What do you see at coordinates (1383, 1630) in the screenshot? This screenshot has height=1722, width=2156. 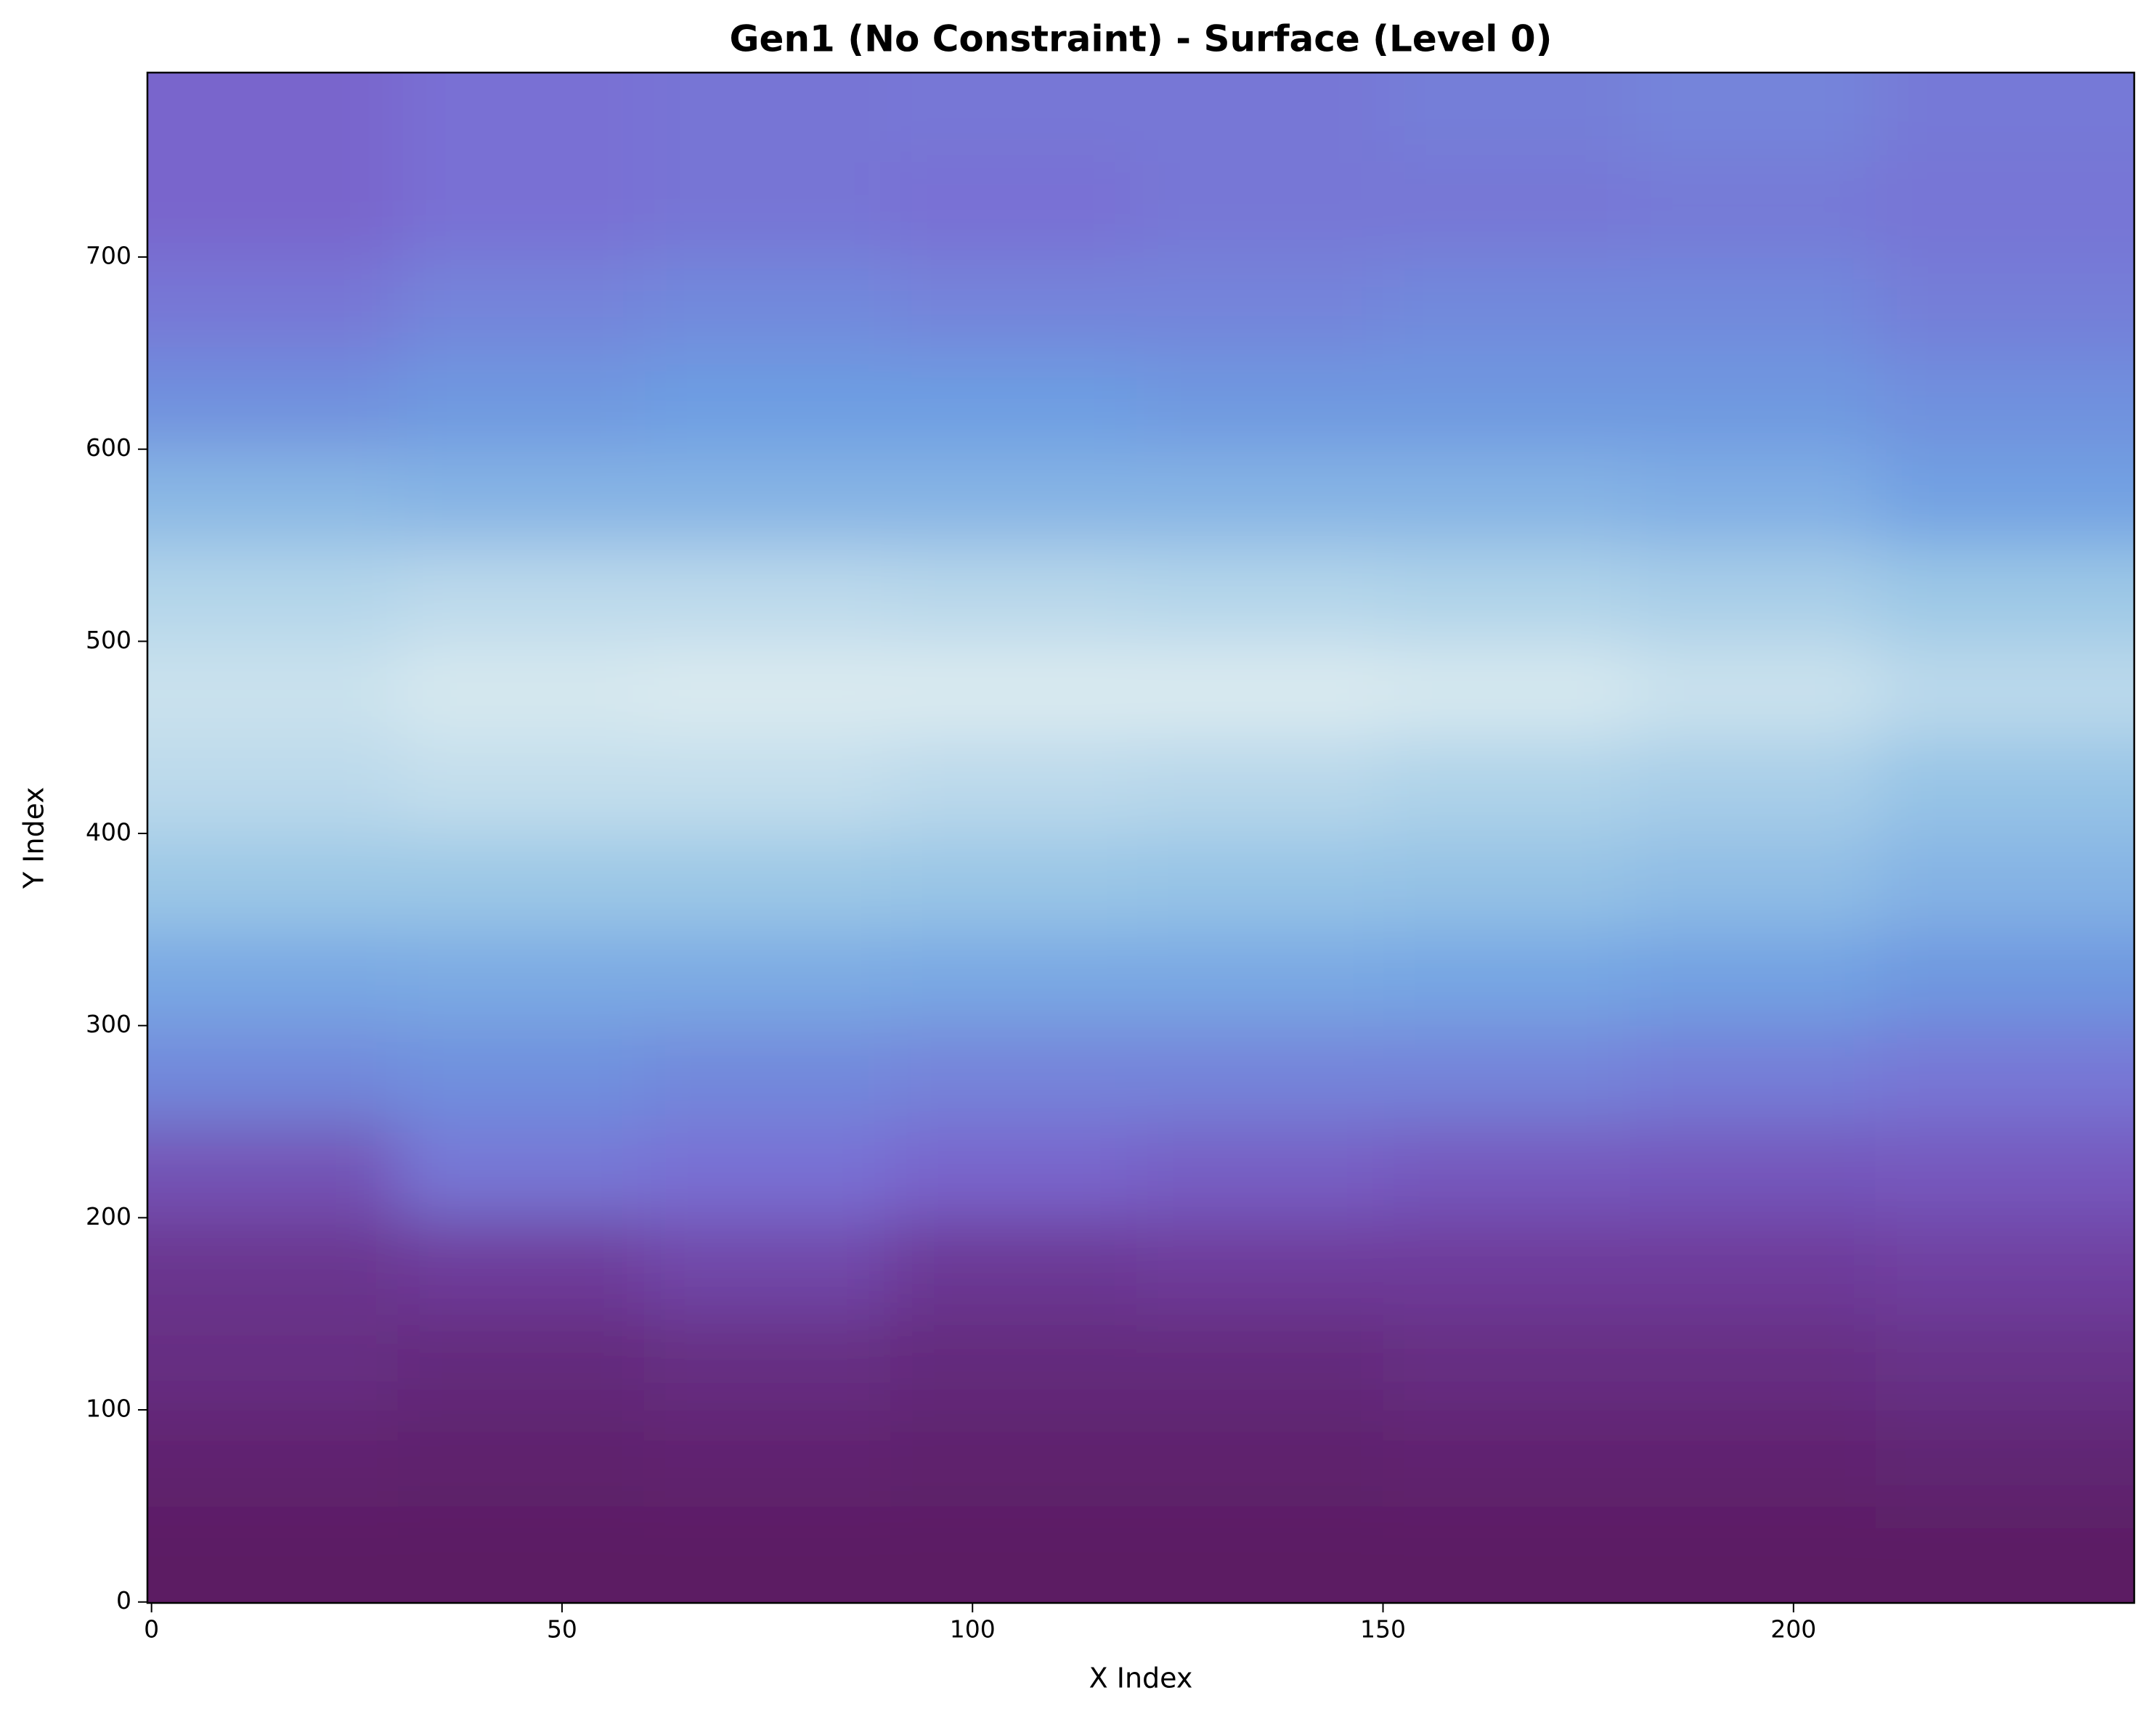 I see `x-tick-label: 150` at bounding box center [1383, 1630].